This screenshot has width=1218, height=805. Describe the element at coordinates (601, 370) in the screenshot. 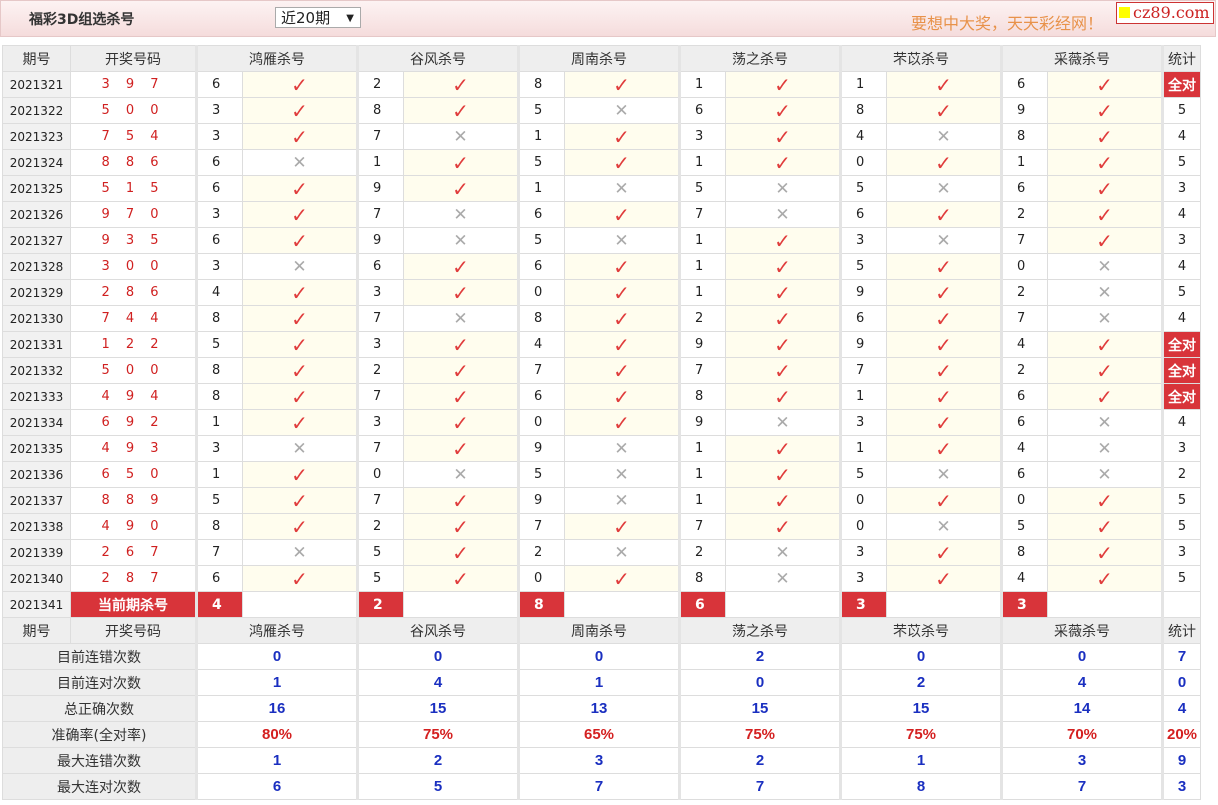

I see `table-row: 2021332 5 0 0 8 ✓ 2 ✓ 7 ✓ 7 ✓ 7 ✓ 2 ✓ 全对` at that location.